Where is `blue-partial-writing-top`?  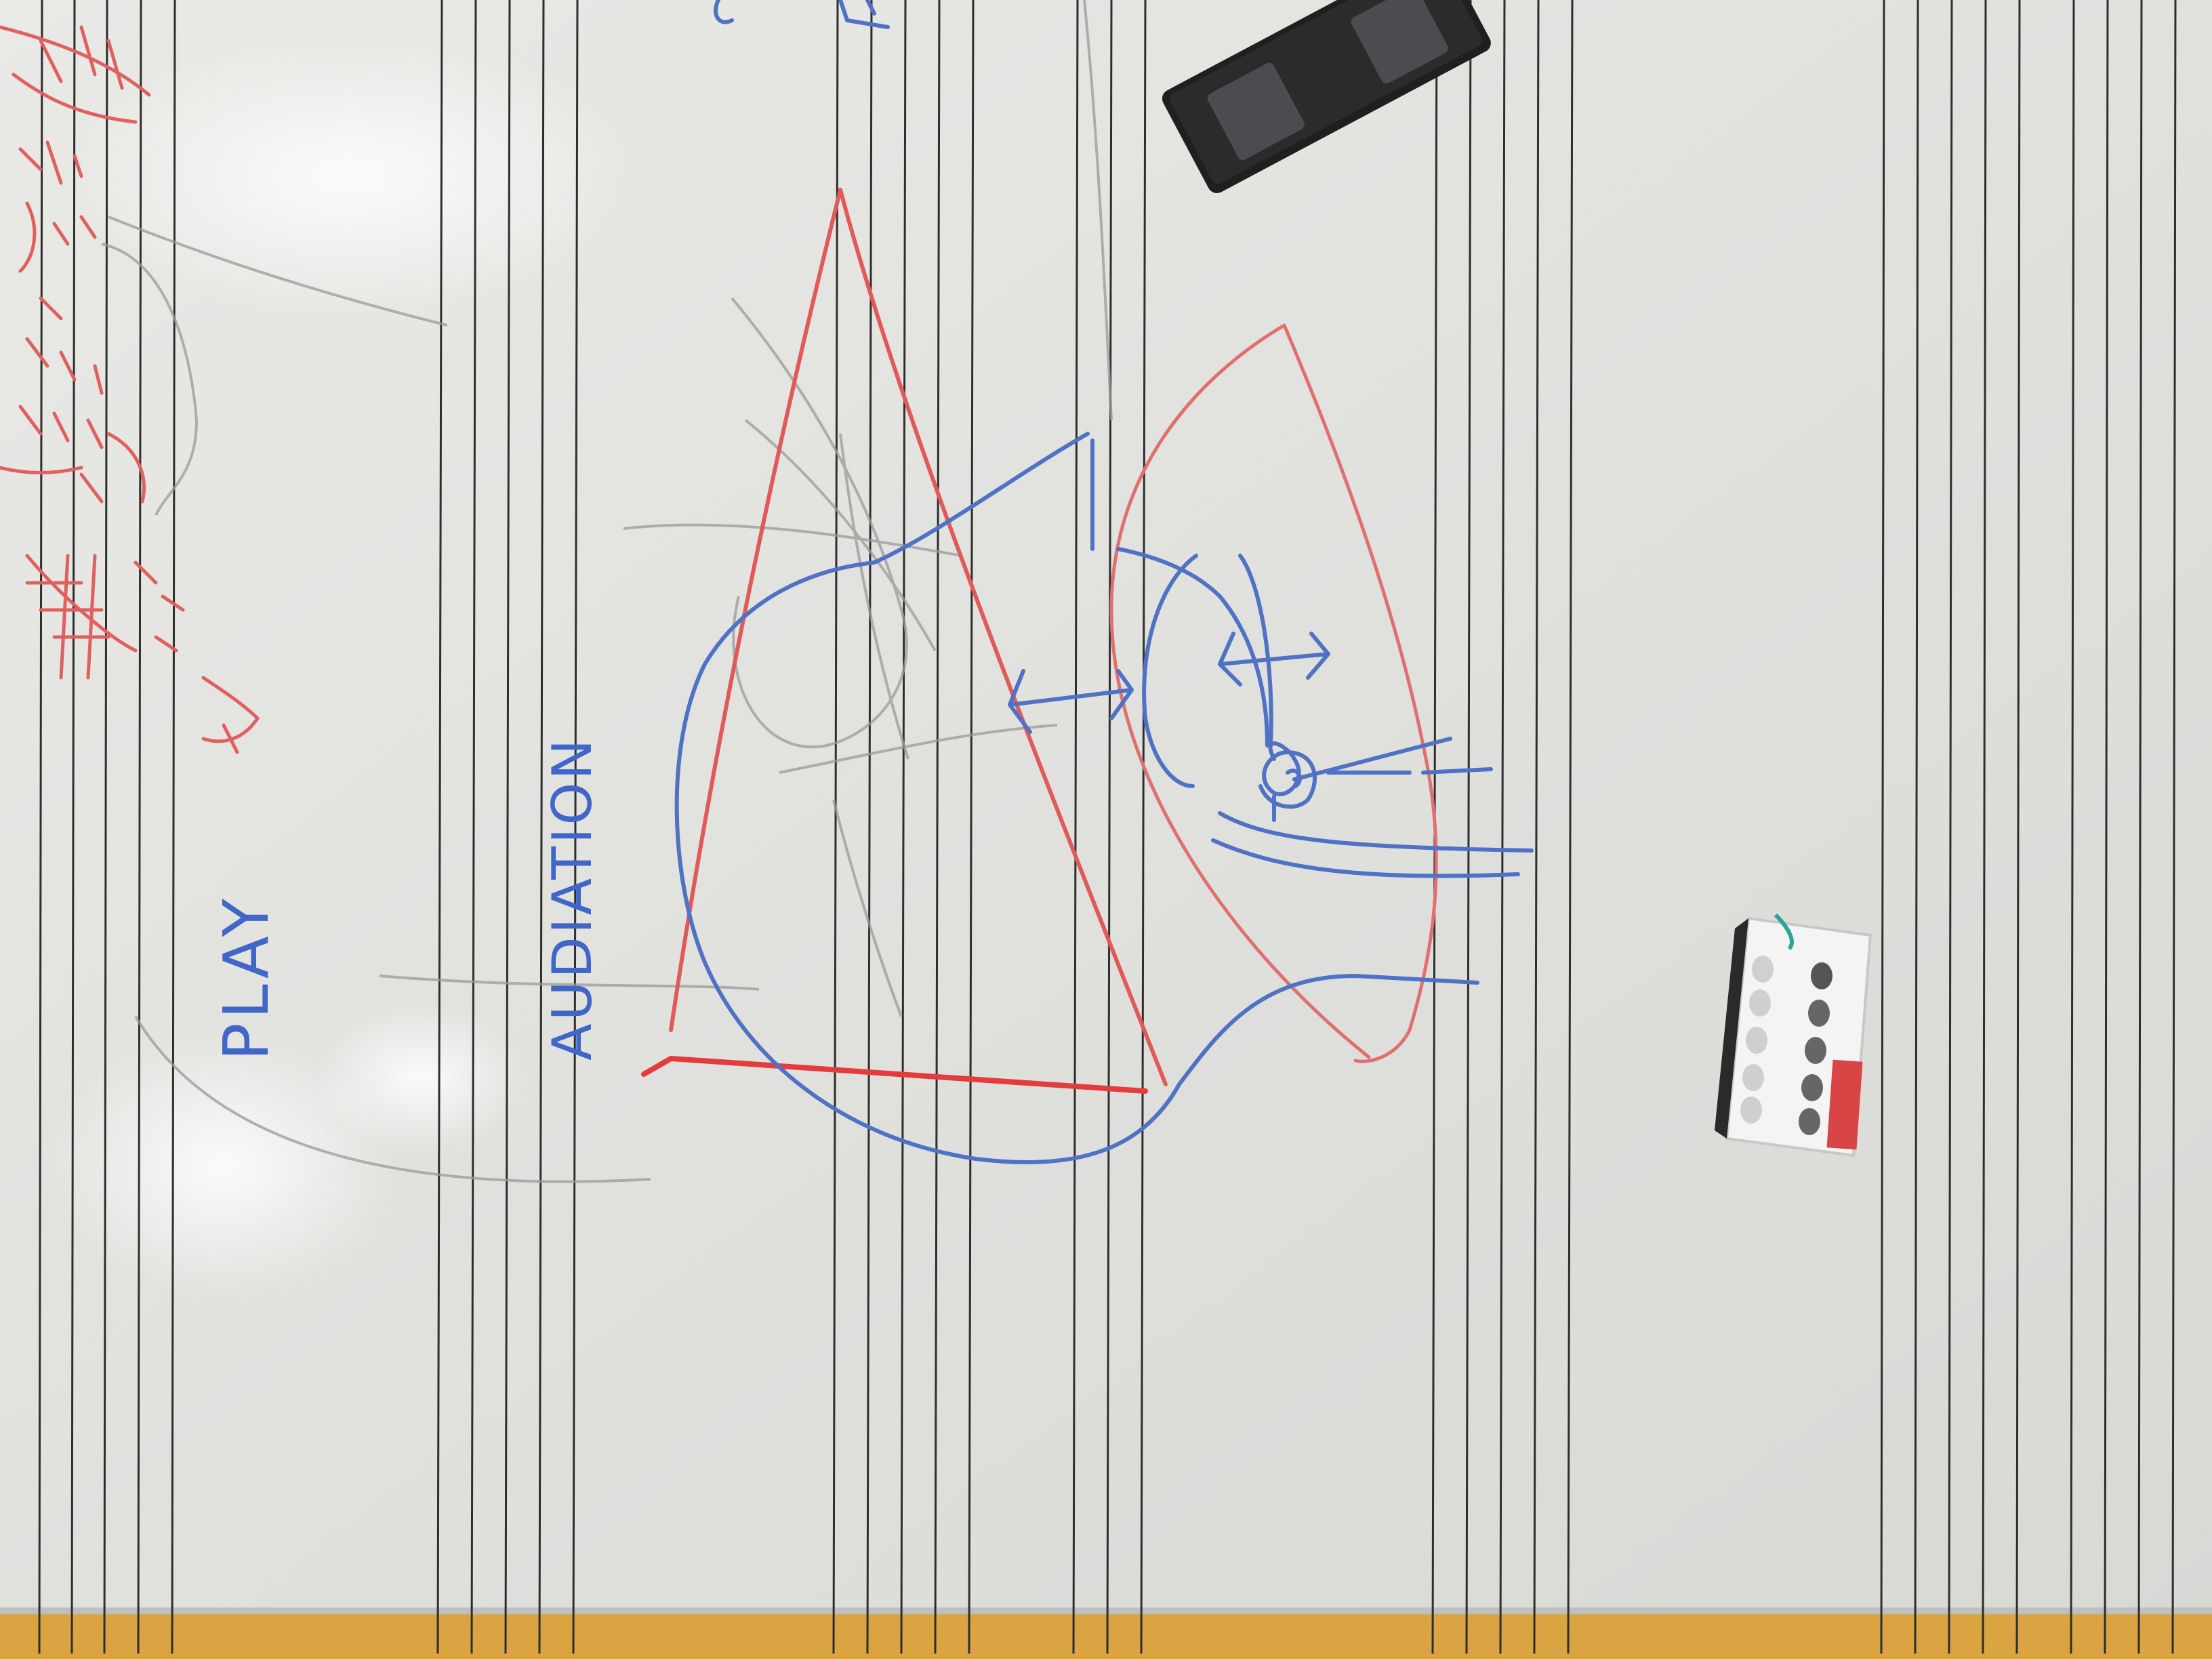 blue-partial-writing-top is located at coordinates (802, 15).